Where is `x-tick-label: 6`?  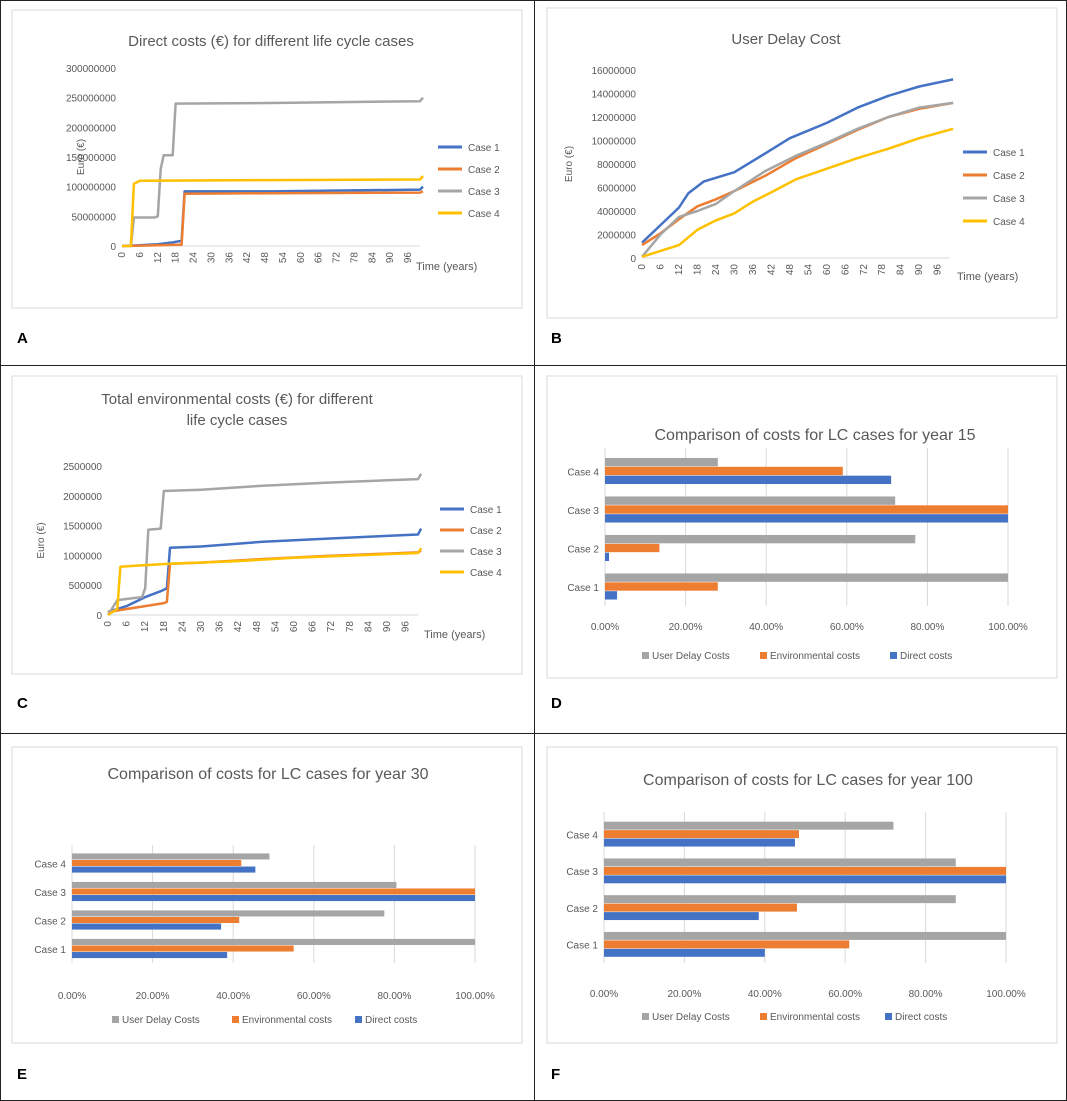
x-tick-label: 6 is located at coordinates (140, 255).